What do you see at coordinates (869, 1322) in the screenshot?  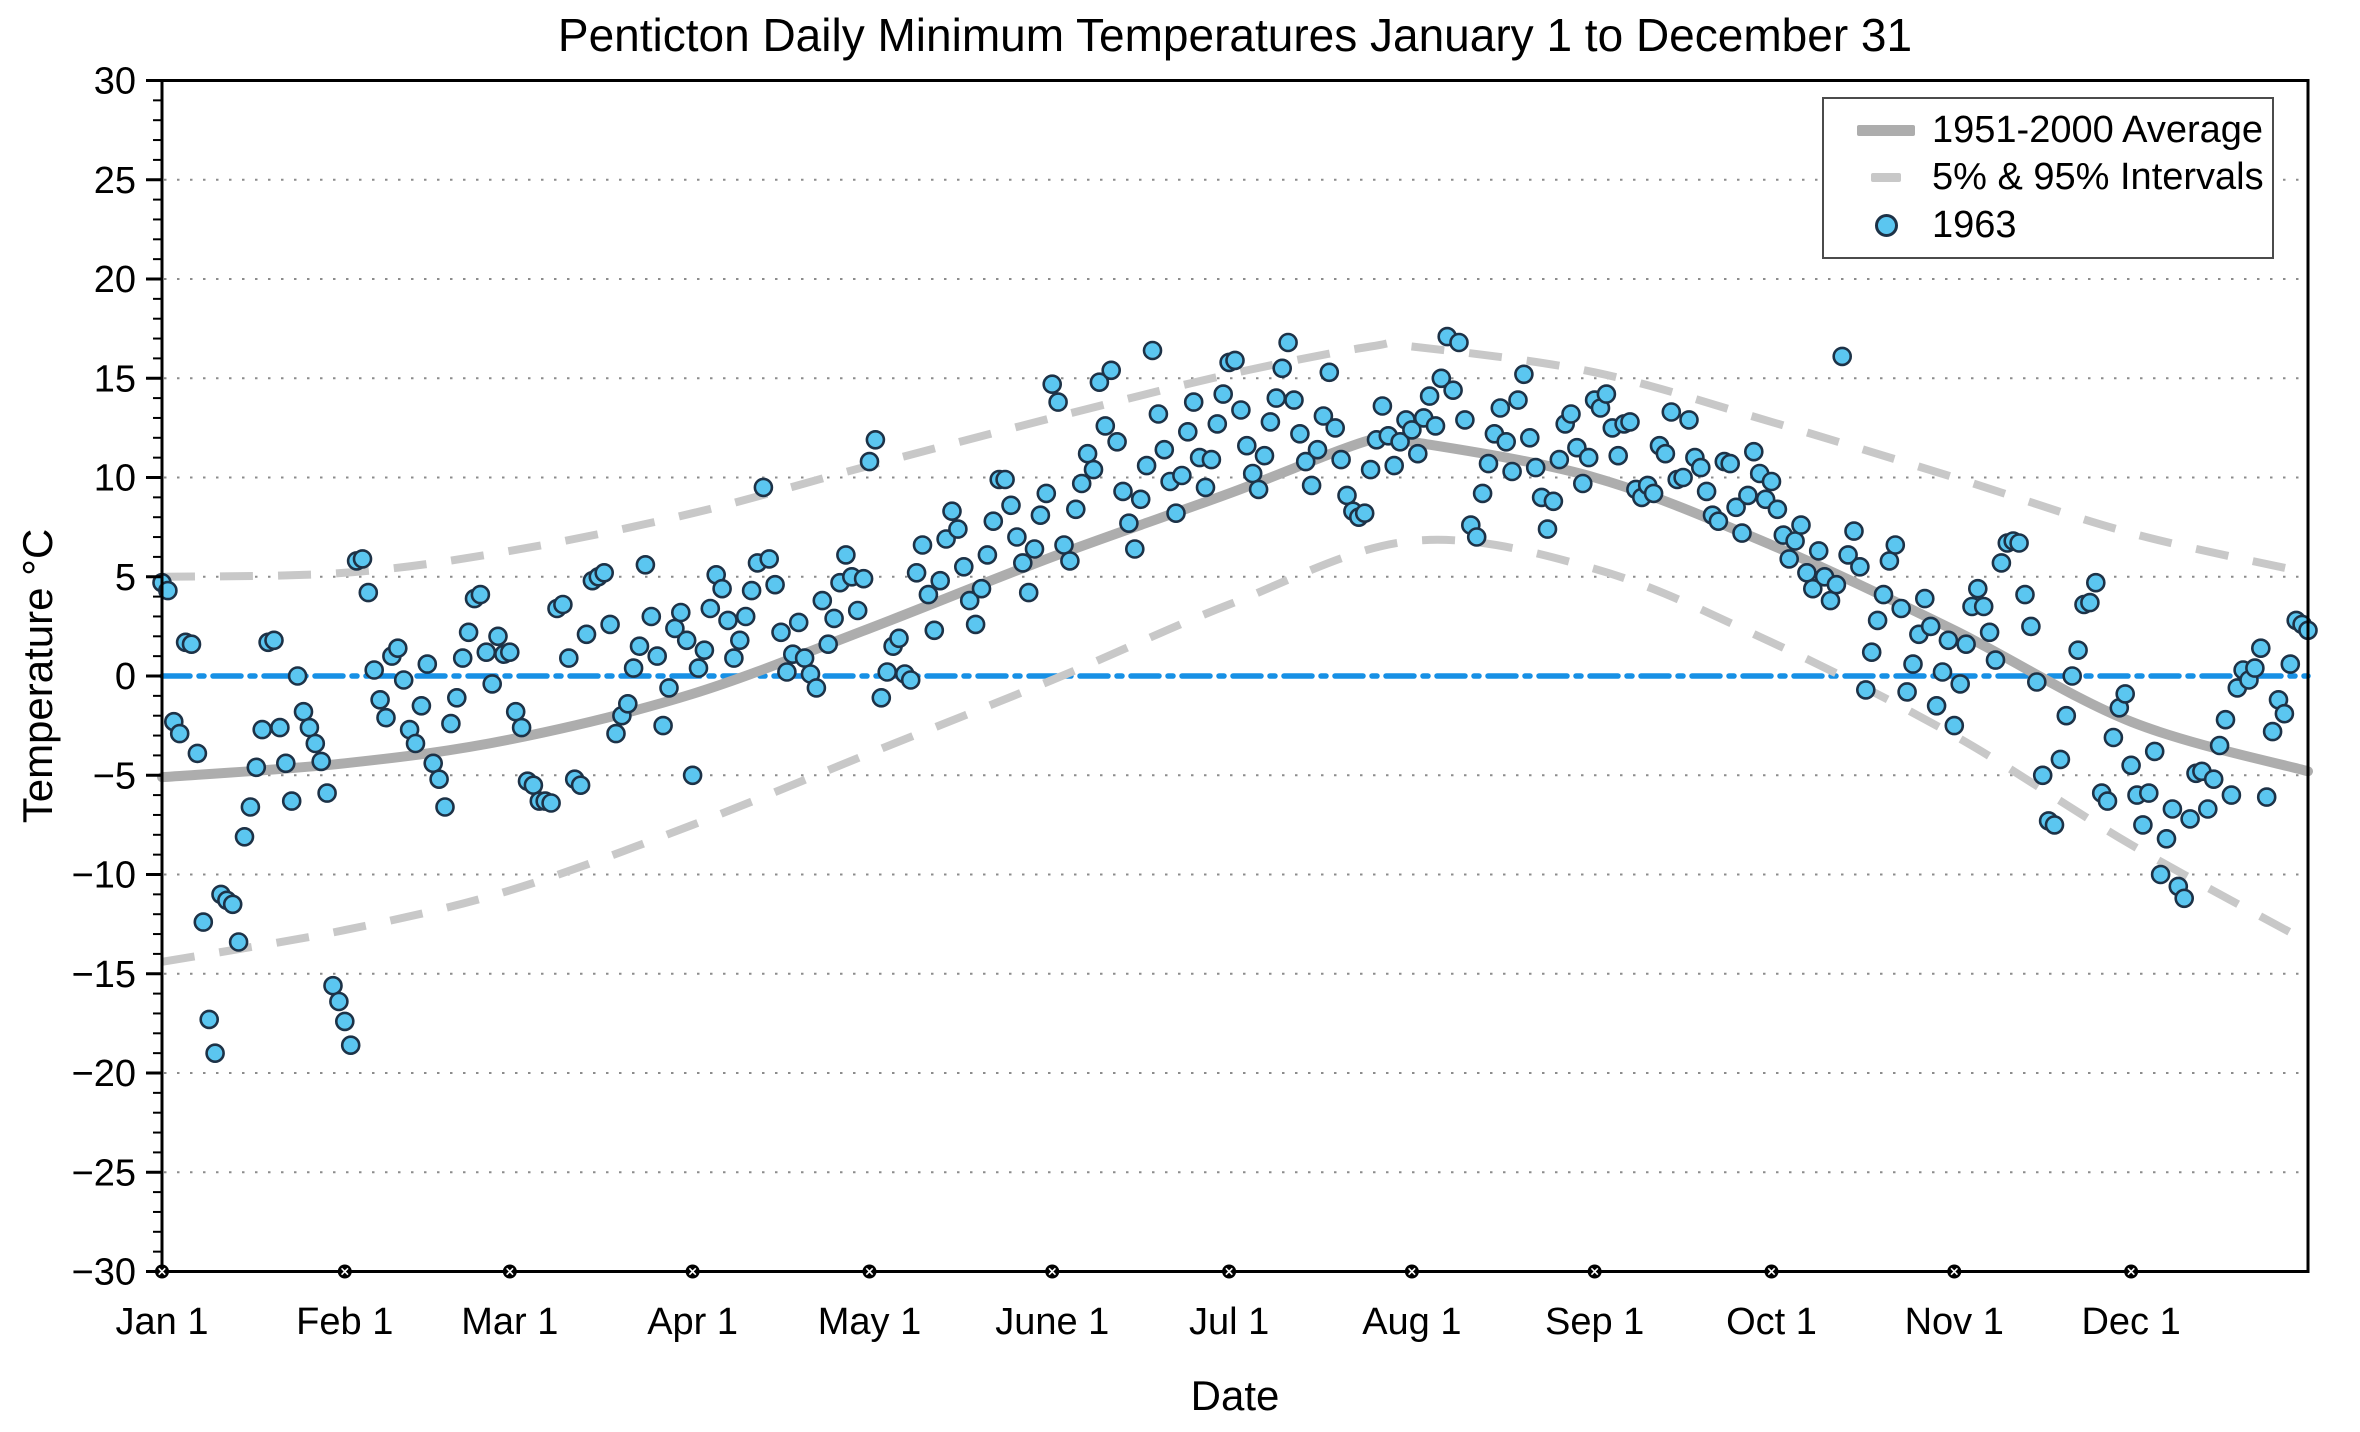 I see `x-tick-label: May 1` at bounding box center [869, 1322].